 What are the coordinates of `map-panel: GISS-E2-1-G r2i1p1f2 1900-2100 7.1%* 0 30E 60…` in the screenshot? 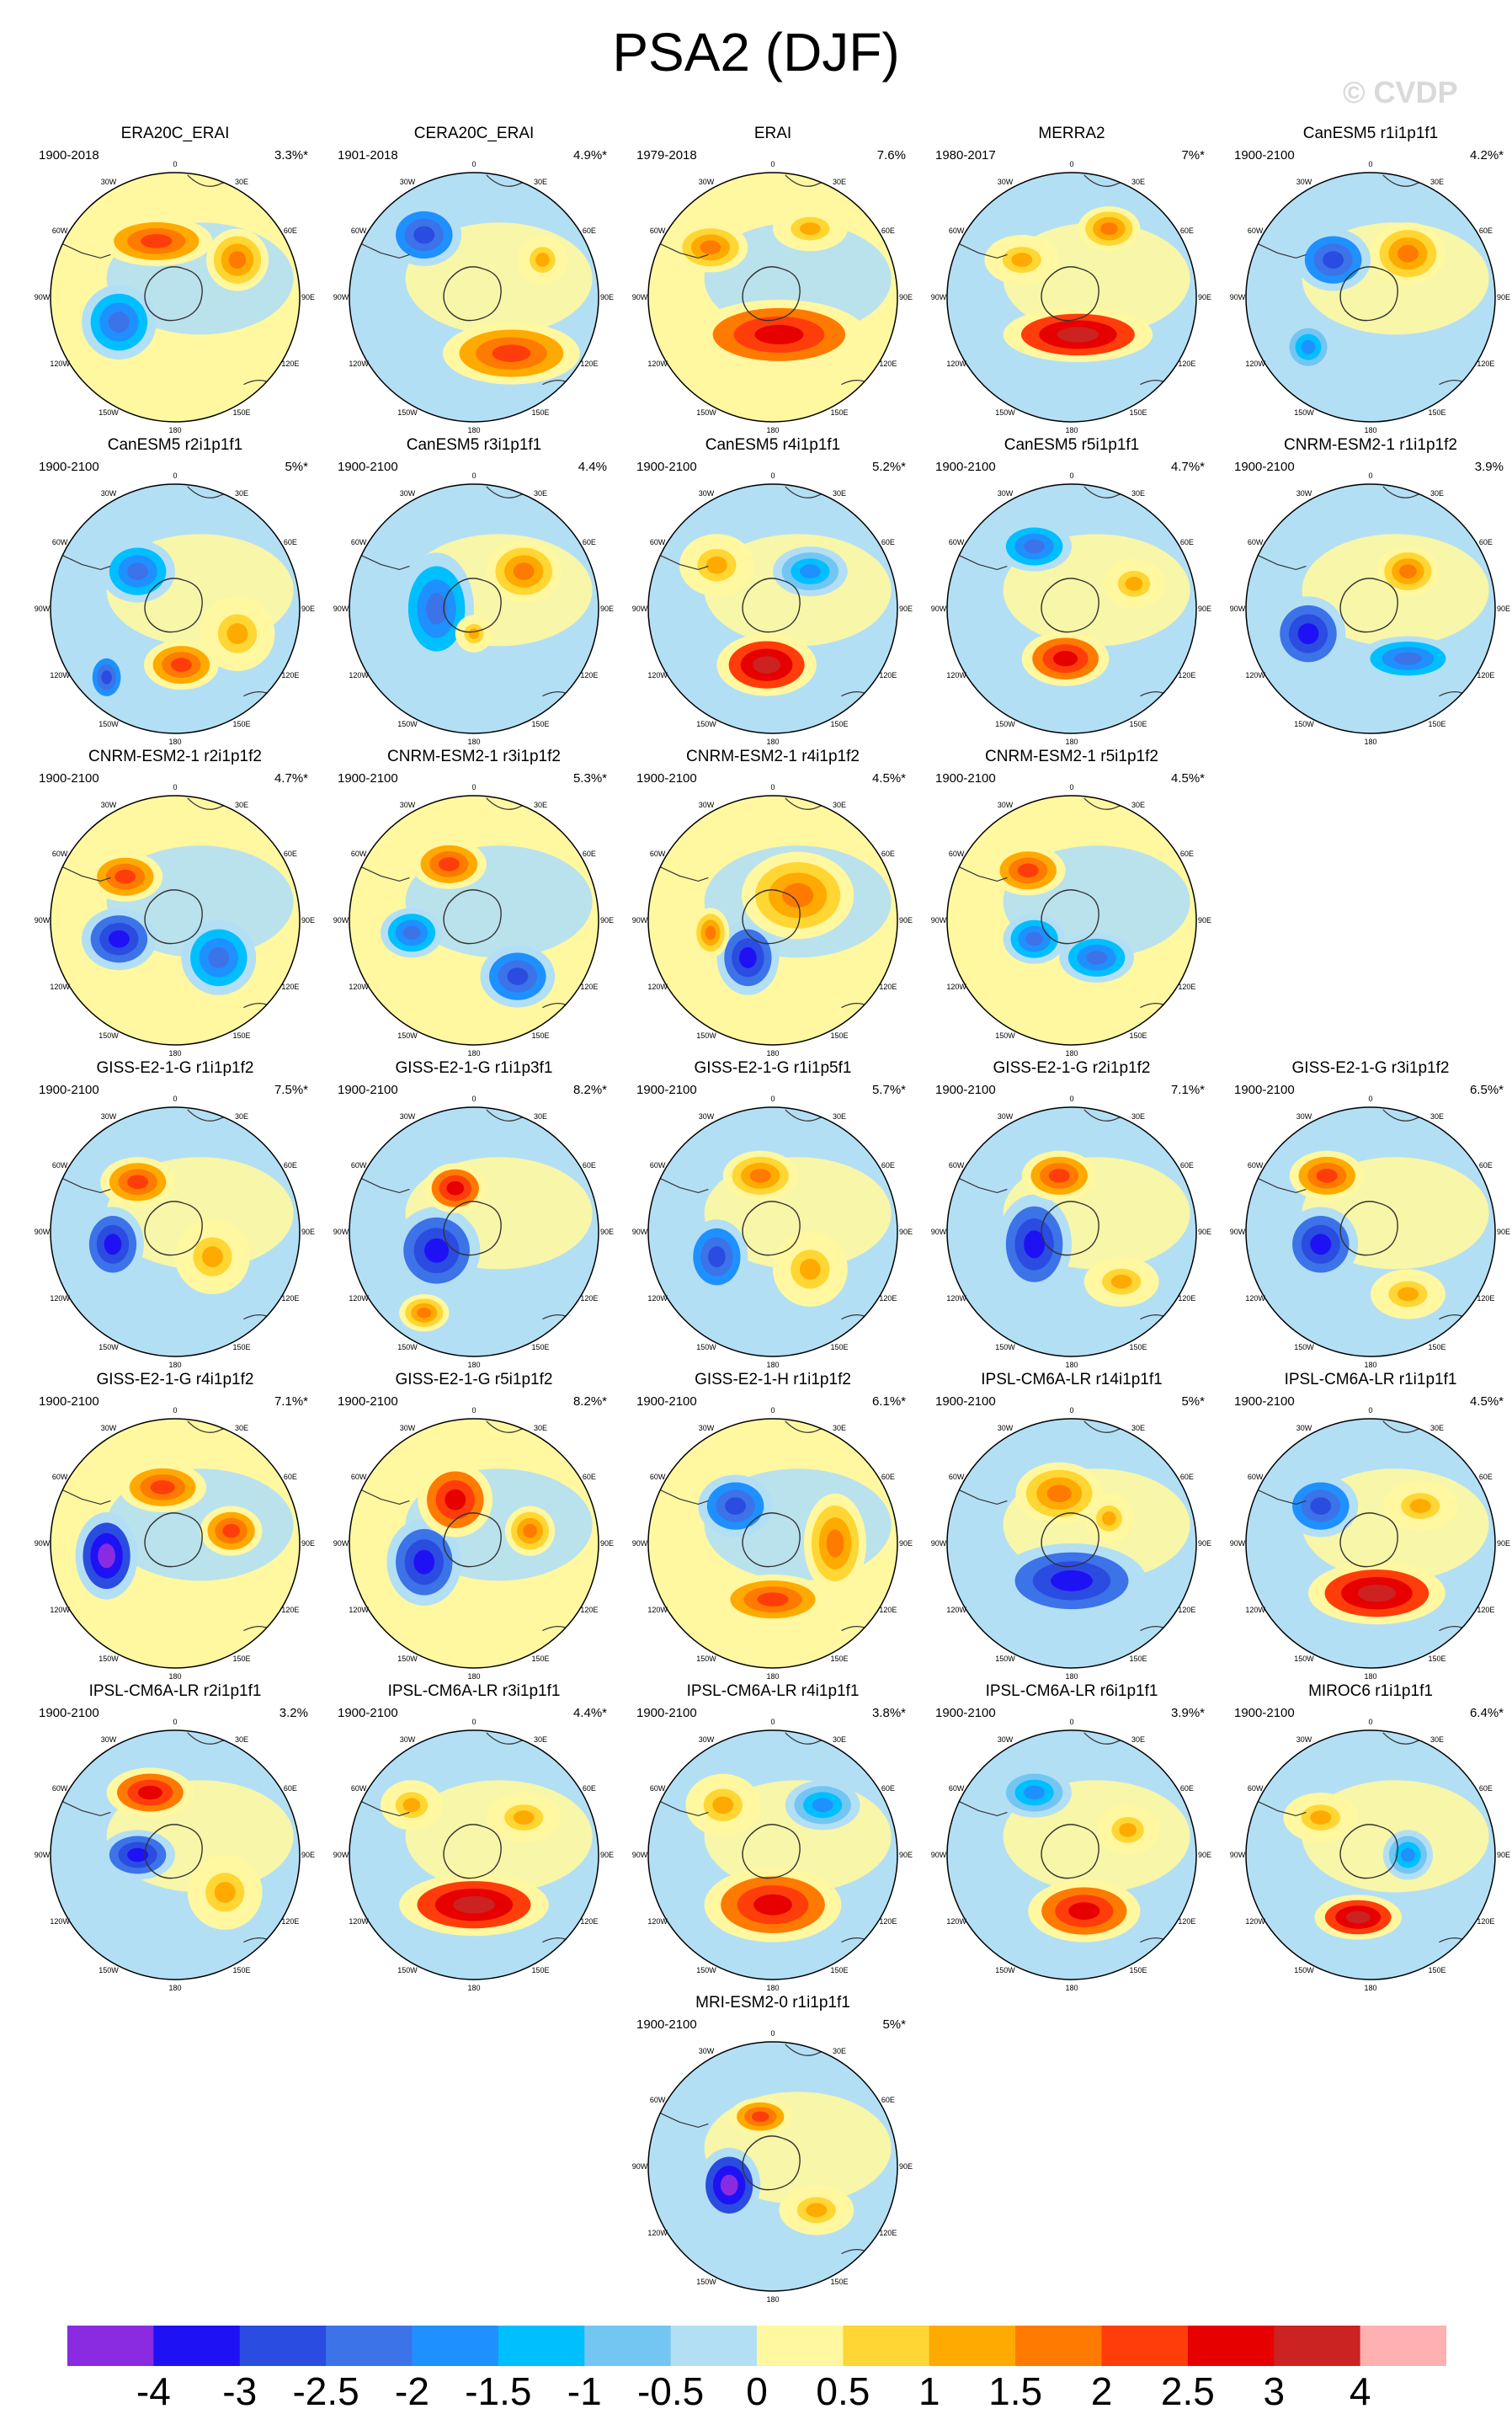 It's located at (1072, 1215).